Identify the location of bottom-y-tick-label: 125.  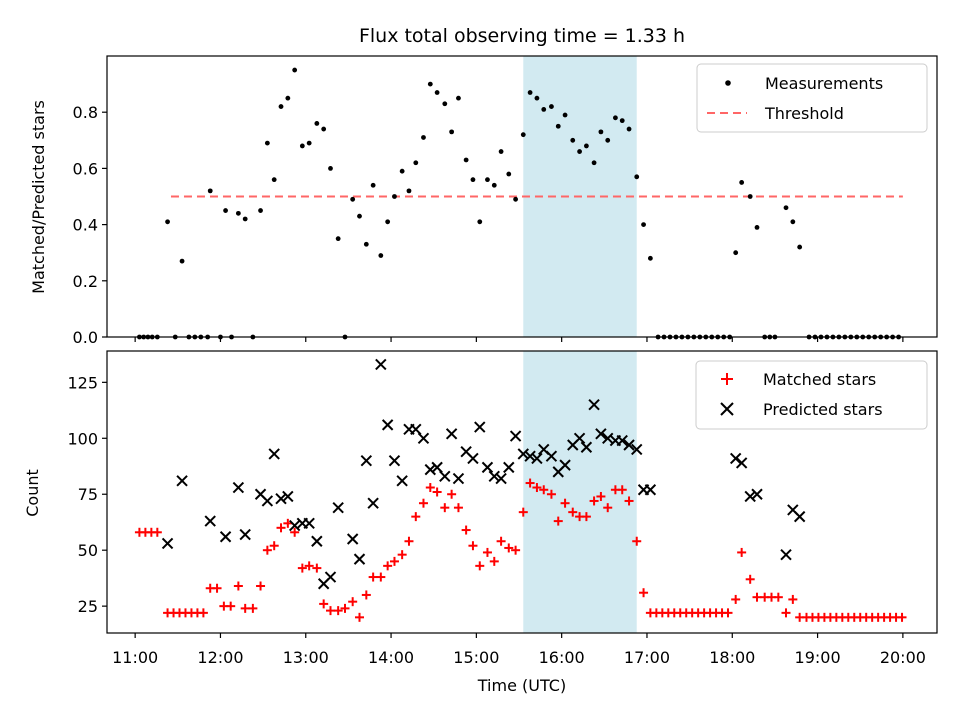
(82, 382).